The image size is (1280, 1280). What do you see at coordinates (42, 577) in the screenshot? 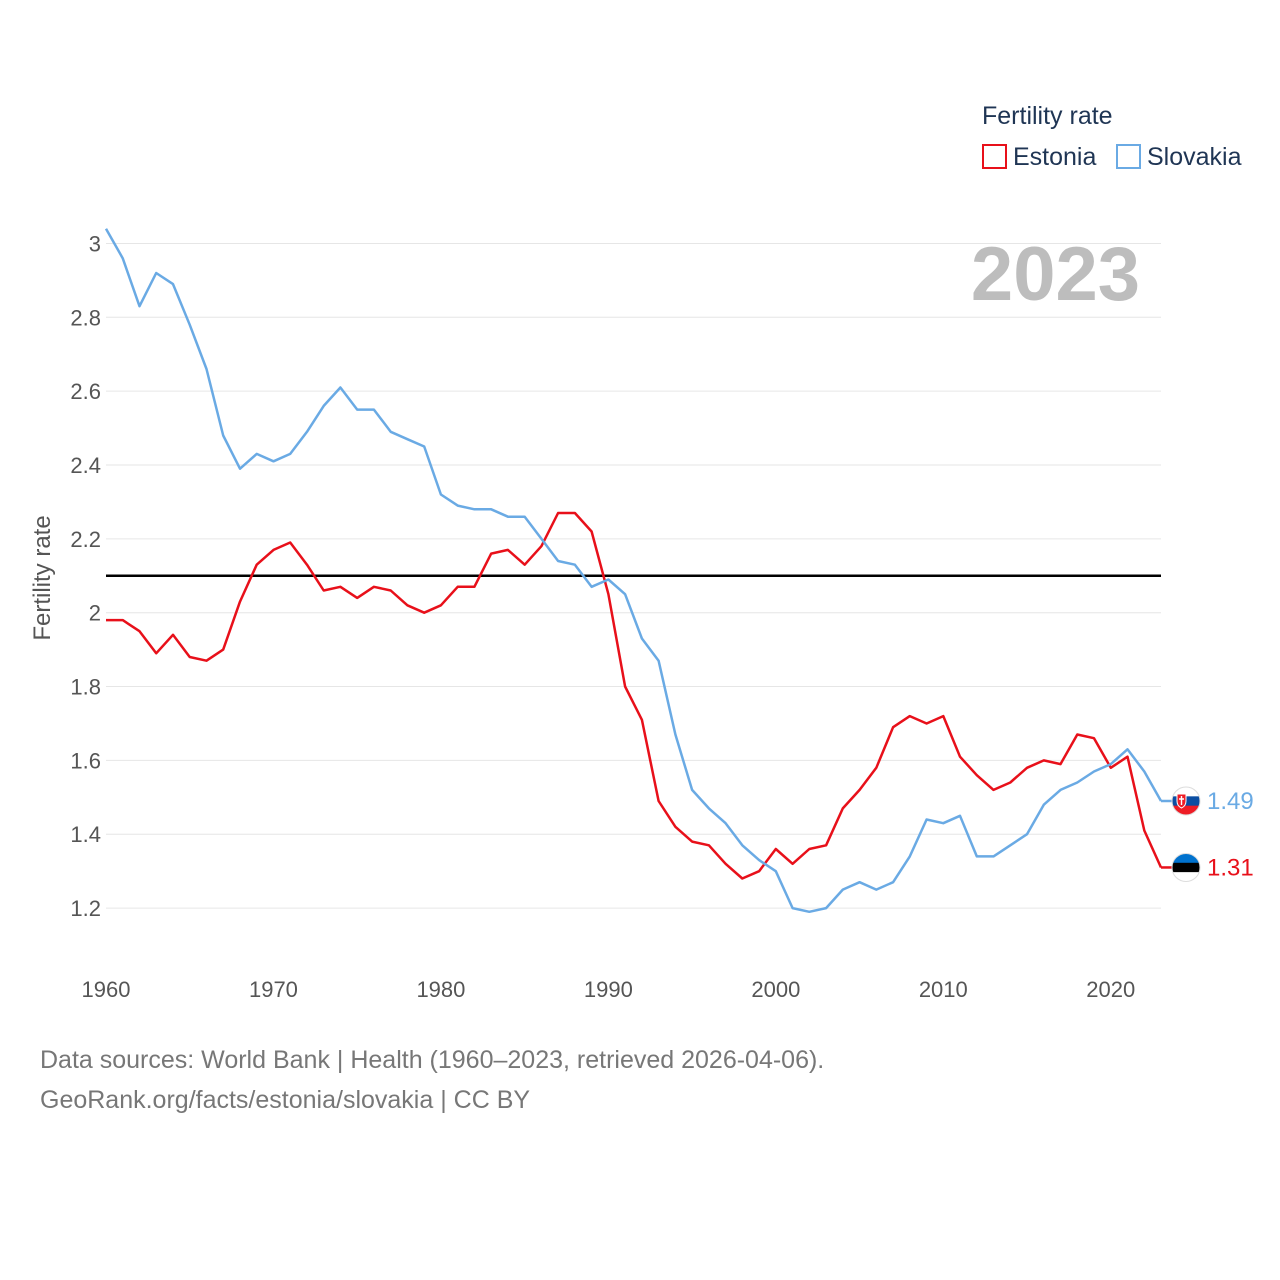
I see `y-axis-label: Fertility rate` at bounding box center [42, 577].